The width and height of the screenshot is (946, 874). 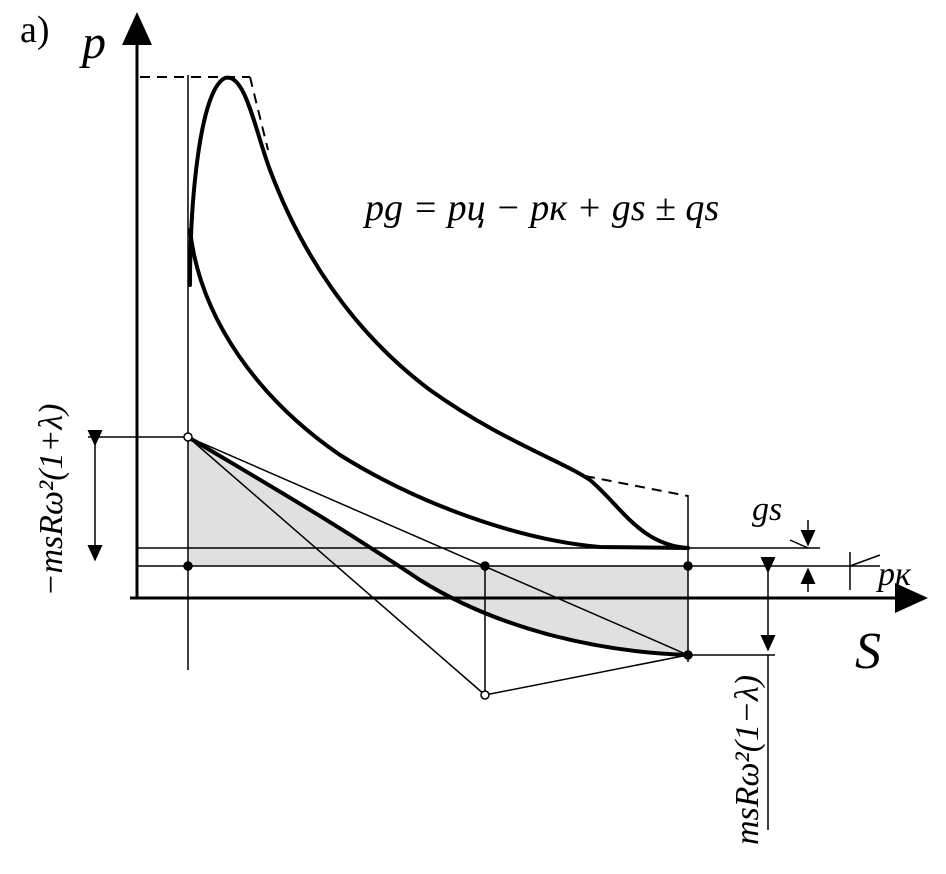 What do you see at coordinates (894, 574) in the screenshot?
I see `pk-label: pк` at bounding box center [894, 574].